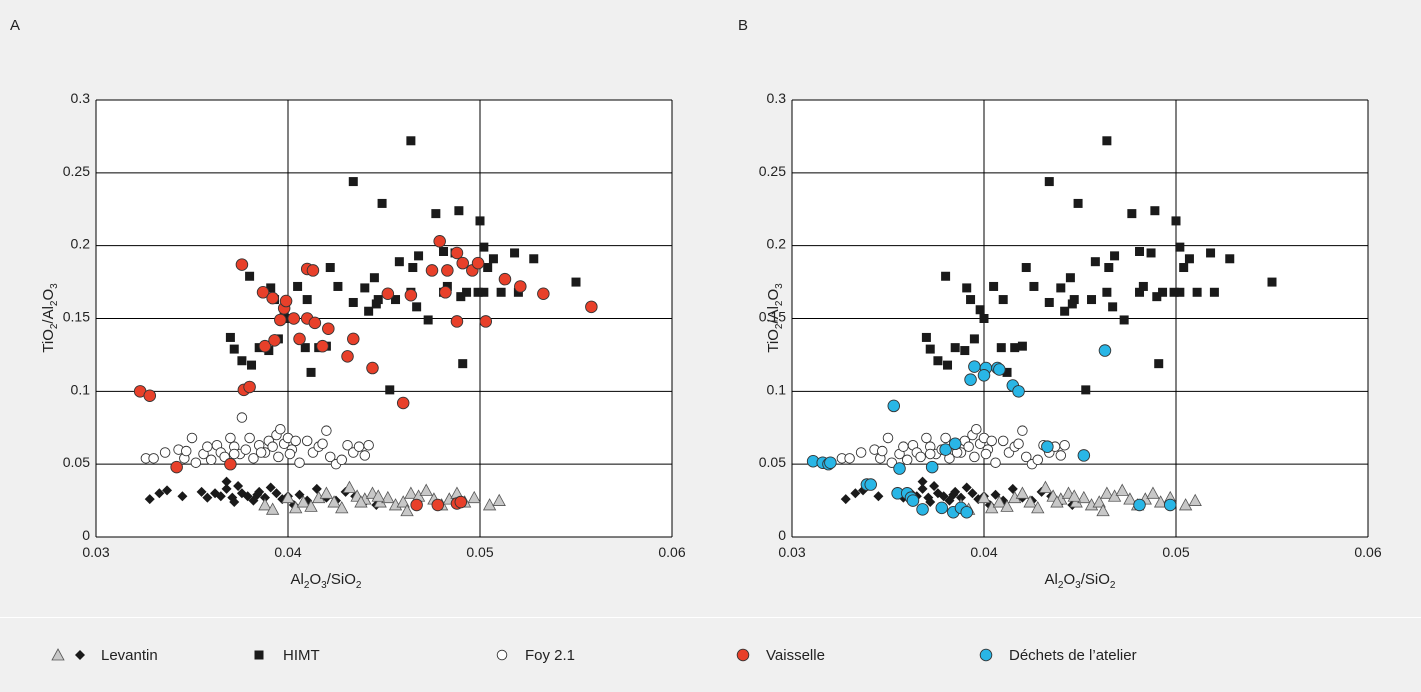  I want to click on panel-a-x-tick-label: 0.05, so click(479, 552).